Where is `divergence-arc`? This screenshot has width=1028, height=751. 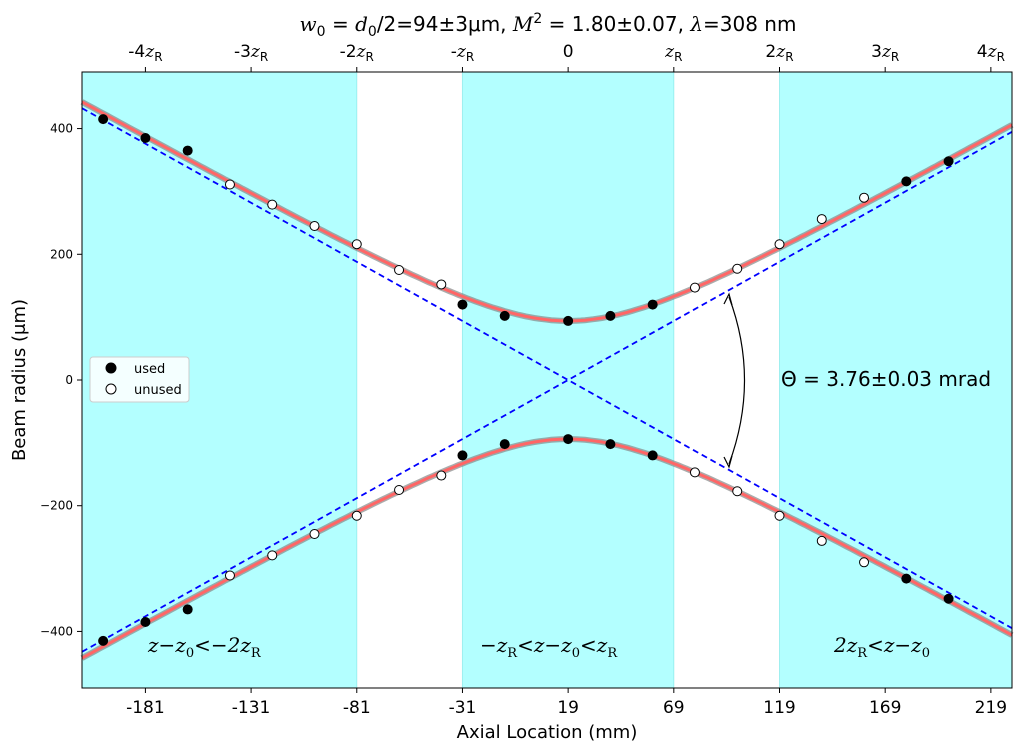
divergence-arc is located at coordinates (737, 380).